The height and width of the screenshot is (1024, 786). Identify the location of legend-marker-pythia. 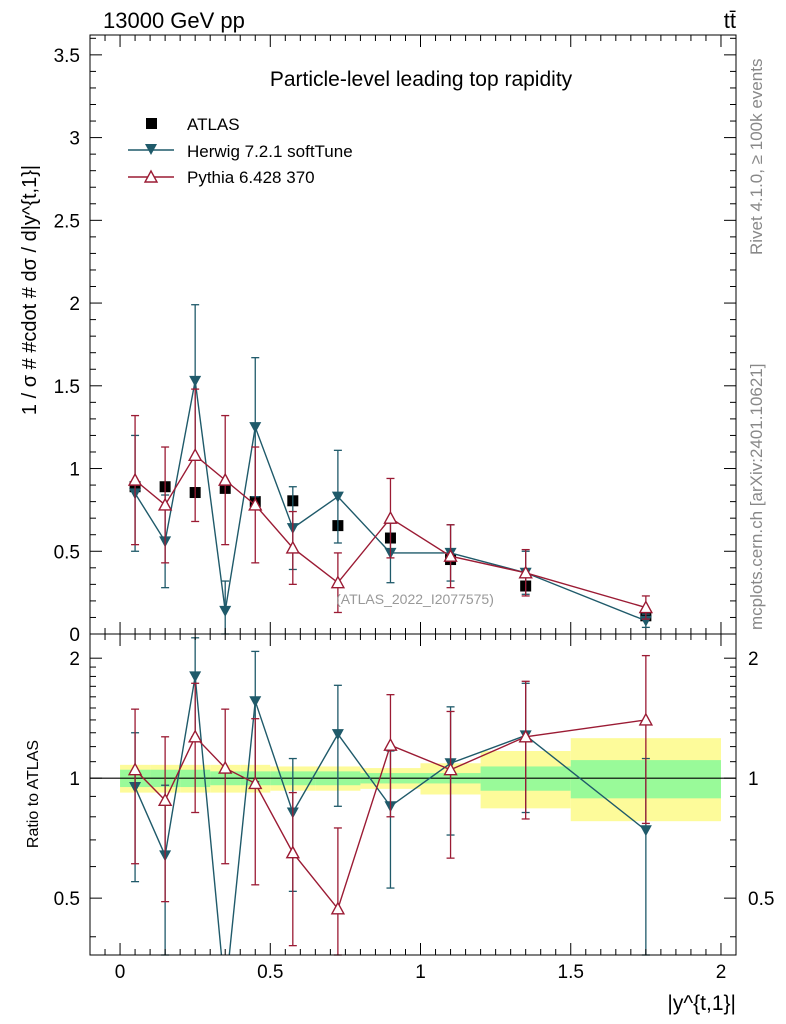
(151, 176).